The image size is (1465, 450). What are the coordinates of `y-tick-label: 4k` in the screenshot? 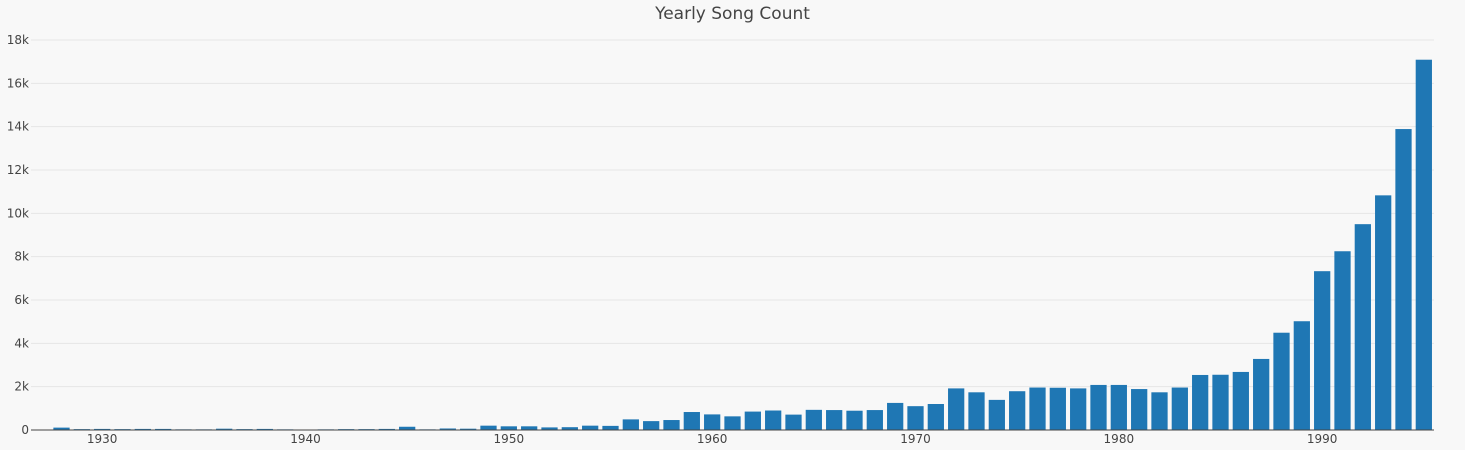 It's located at (21, 343).